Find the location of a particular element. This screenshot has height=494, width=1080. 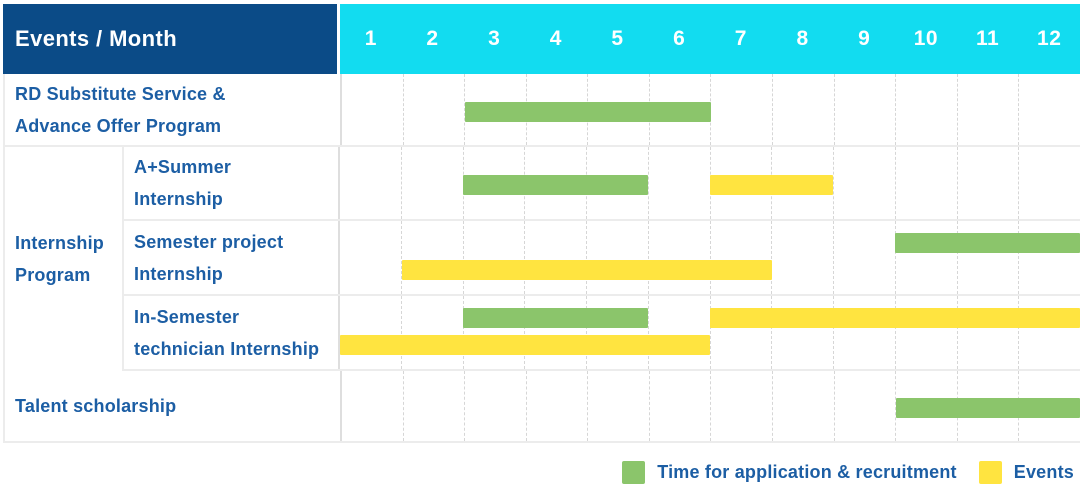

row-label-line: In-Semester is located at coordinates (187, 316).